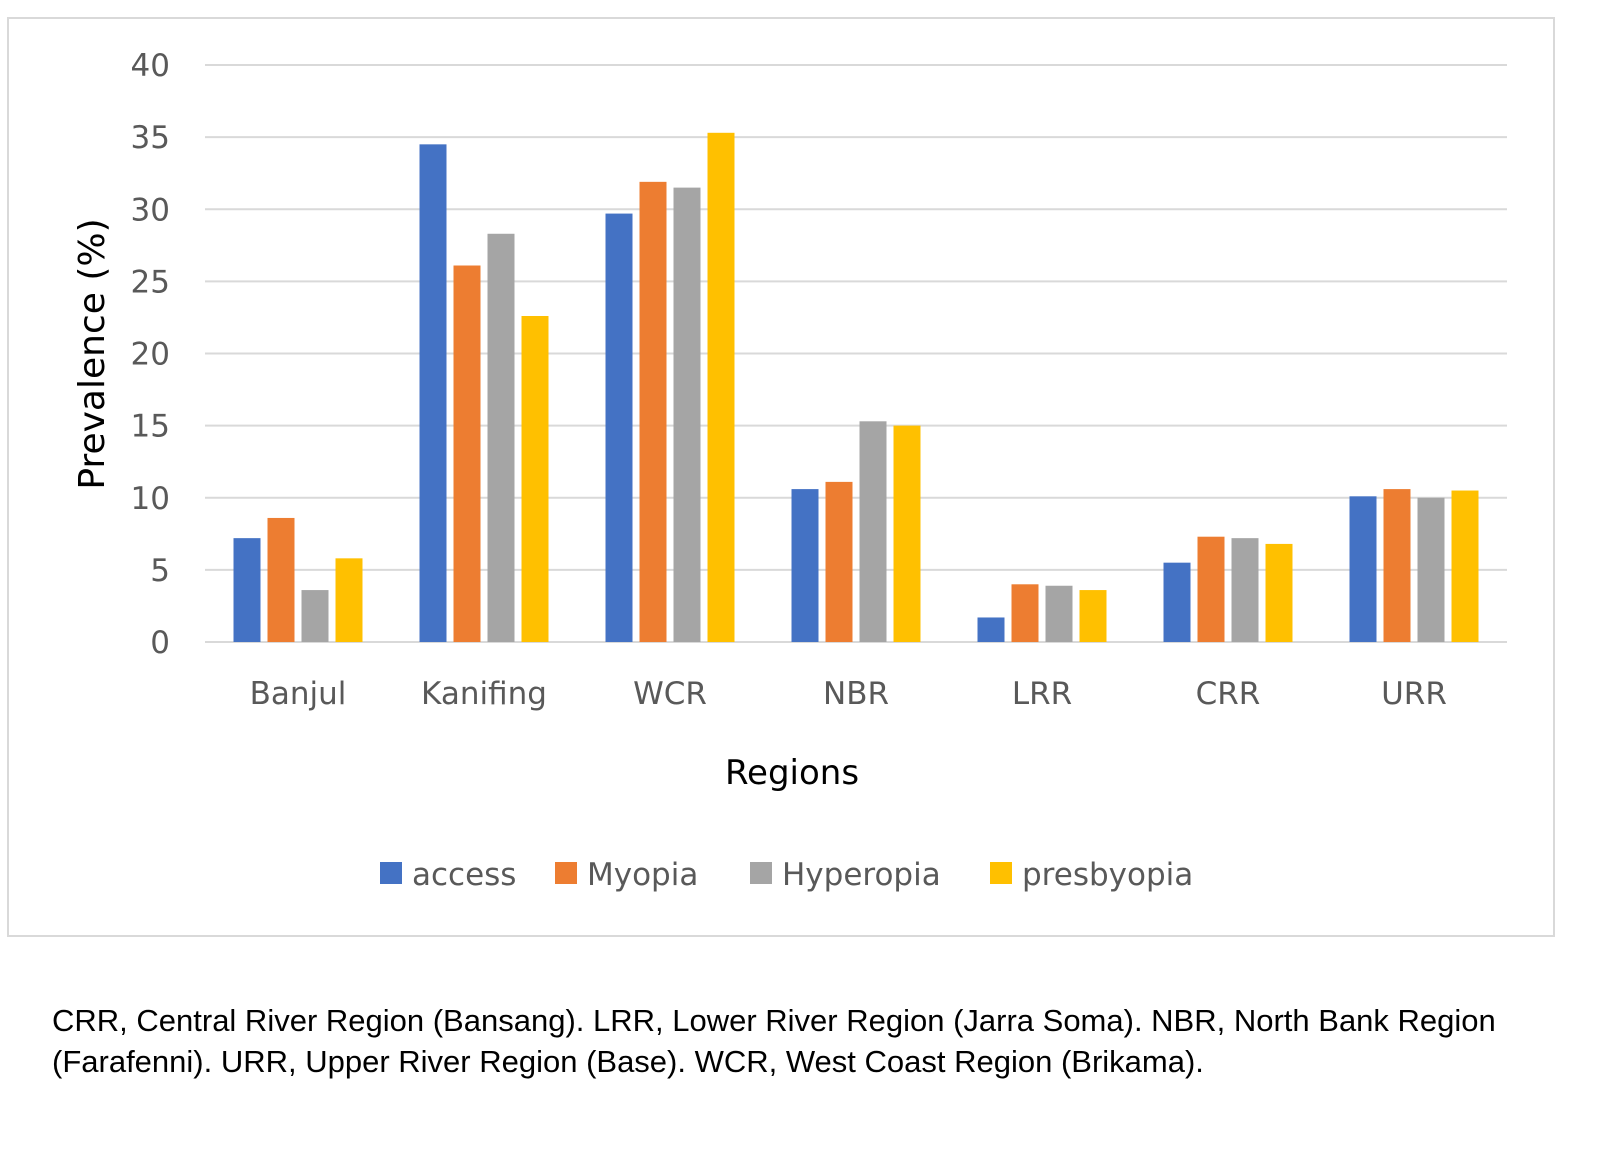 Image resolution: width=1600 pixels, height=1149 pixels. I want to click on y-tick-label: 10, so click(150, 499).